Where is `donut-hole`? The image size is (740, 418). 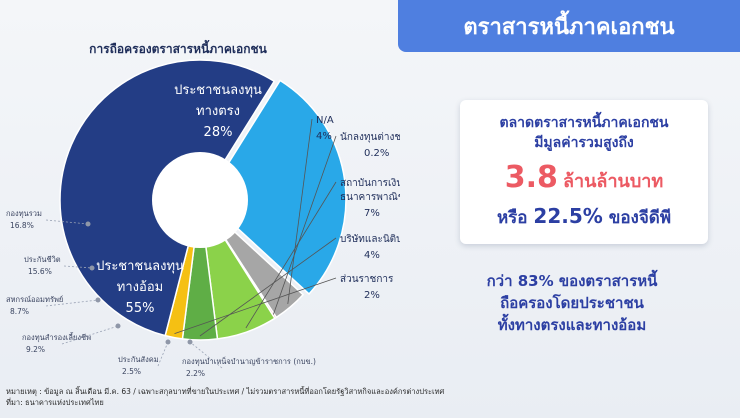 donut-hole is located at coordinates (200, 200).